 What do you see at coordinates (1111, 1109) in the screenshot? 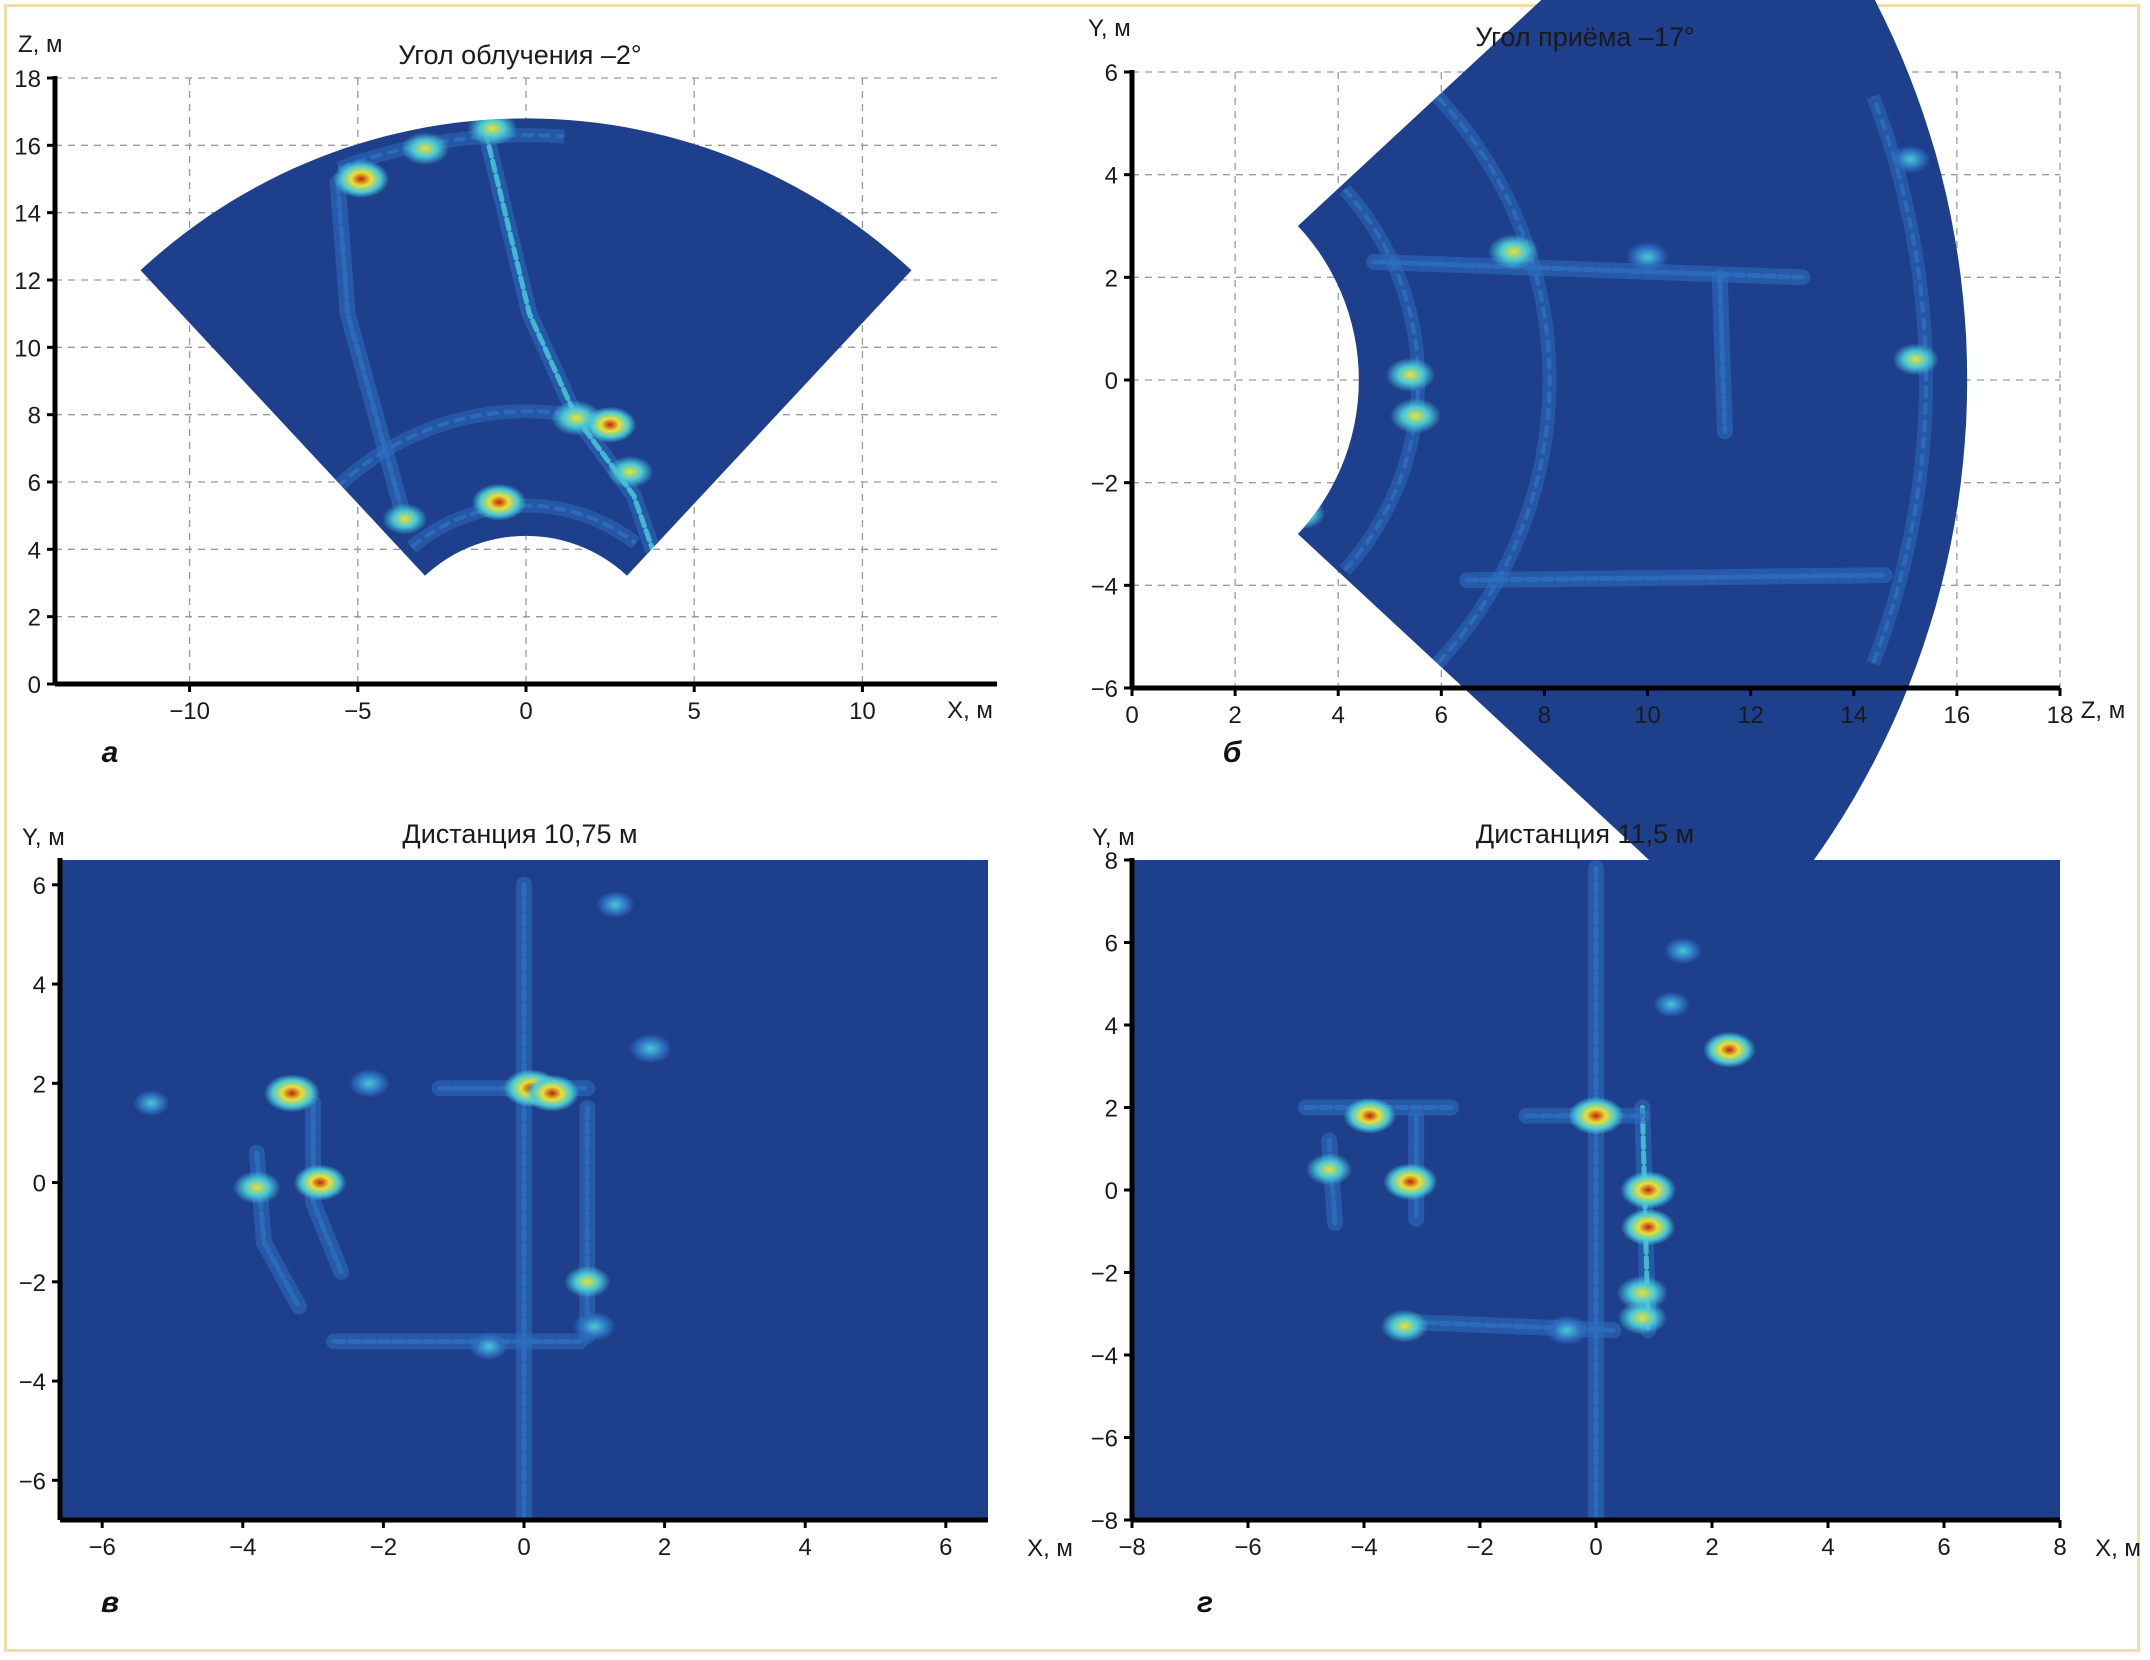
I see `y-tick-label: 2` at bounding box center [1111, 1109].